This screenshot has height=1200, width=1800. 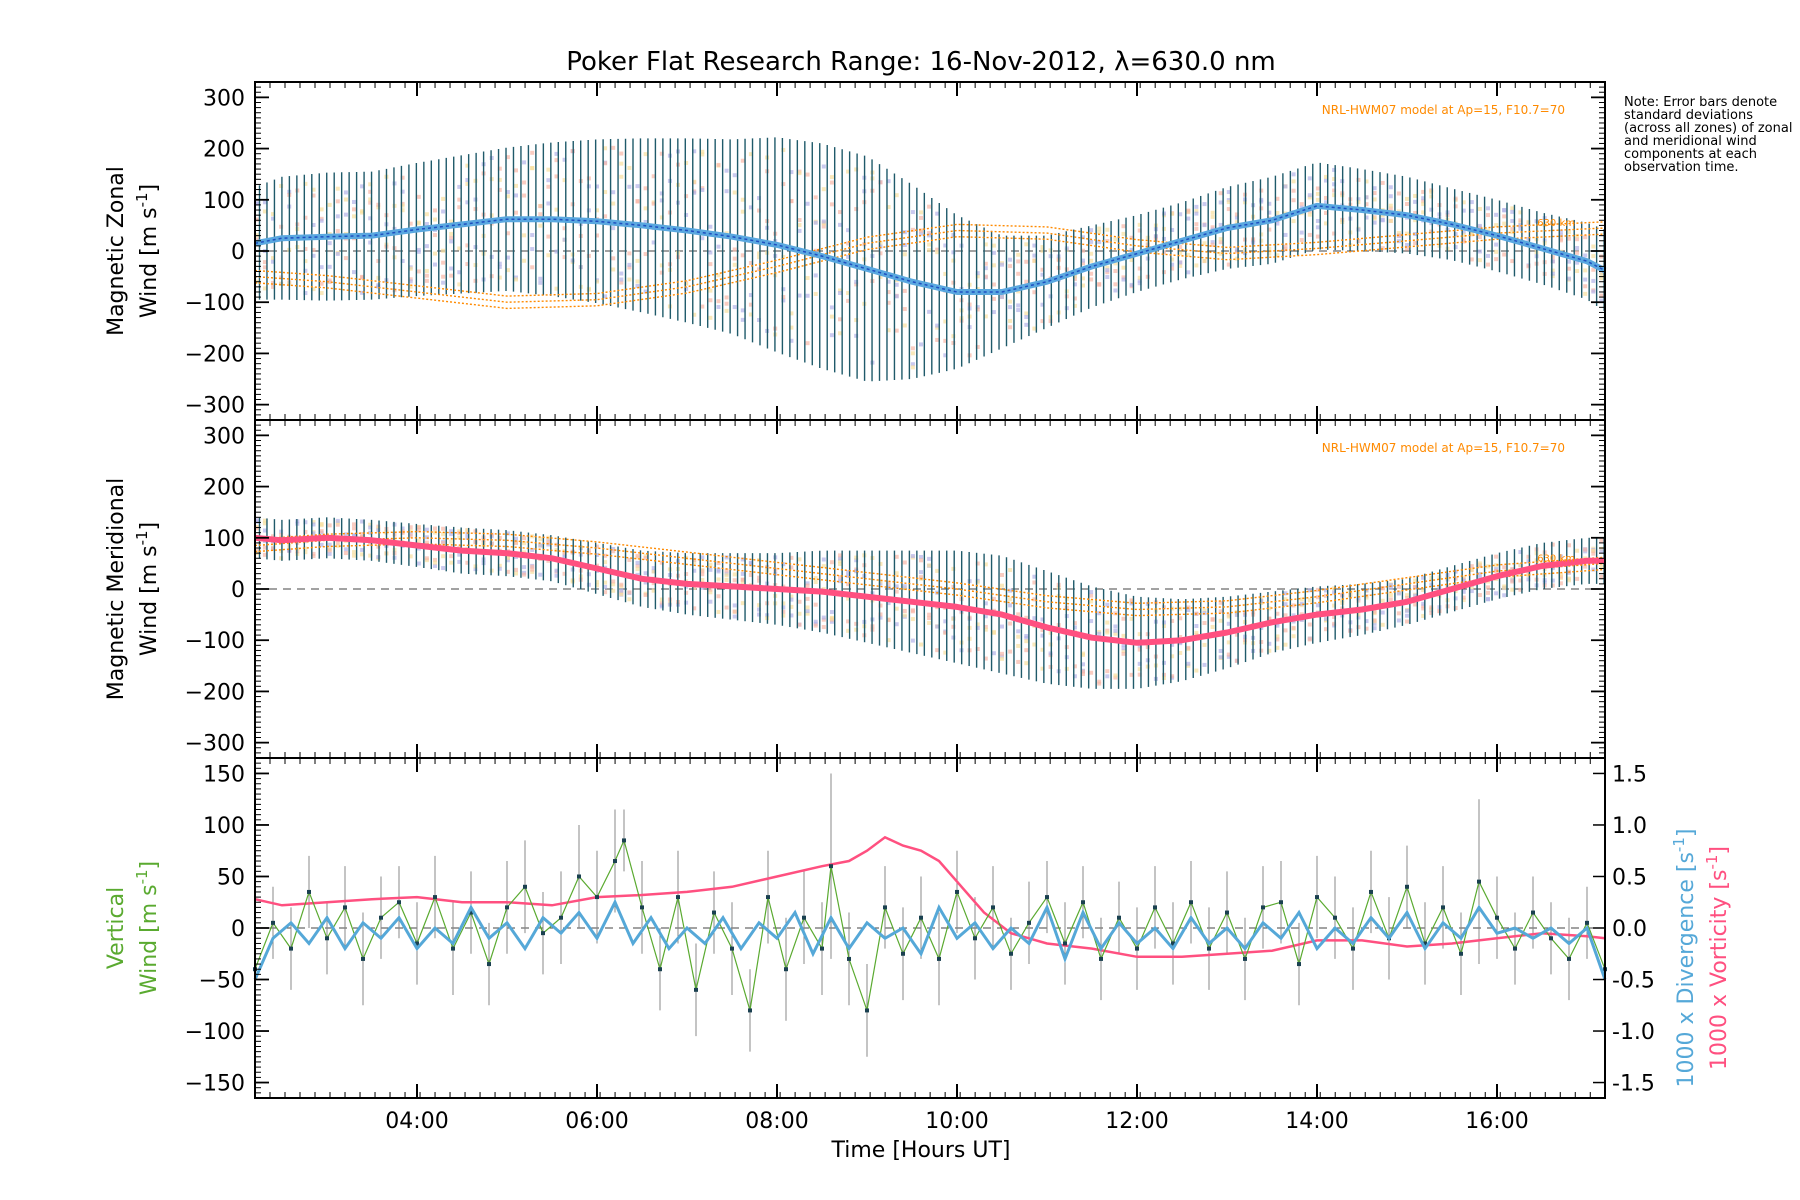 What do you see at coordinates (1443, 448) in the screenshot?
I see `meridional-model-label: NRL-HWM07 model at Ap=15, F10.7=70` at bounding box center [1443, 448].